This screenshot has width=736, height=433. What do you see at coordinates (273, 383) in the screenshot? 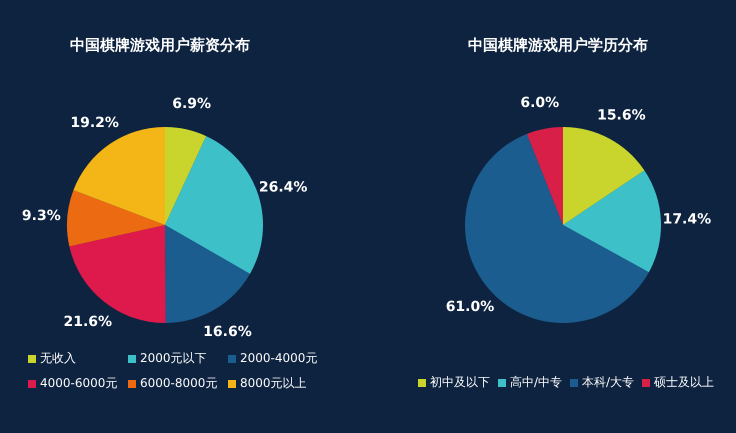
I see `legend-label: 8000元以上` at bounding box center [273, 383].